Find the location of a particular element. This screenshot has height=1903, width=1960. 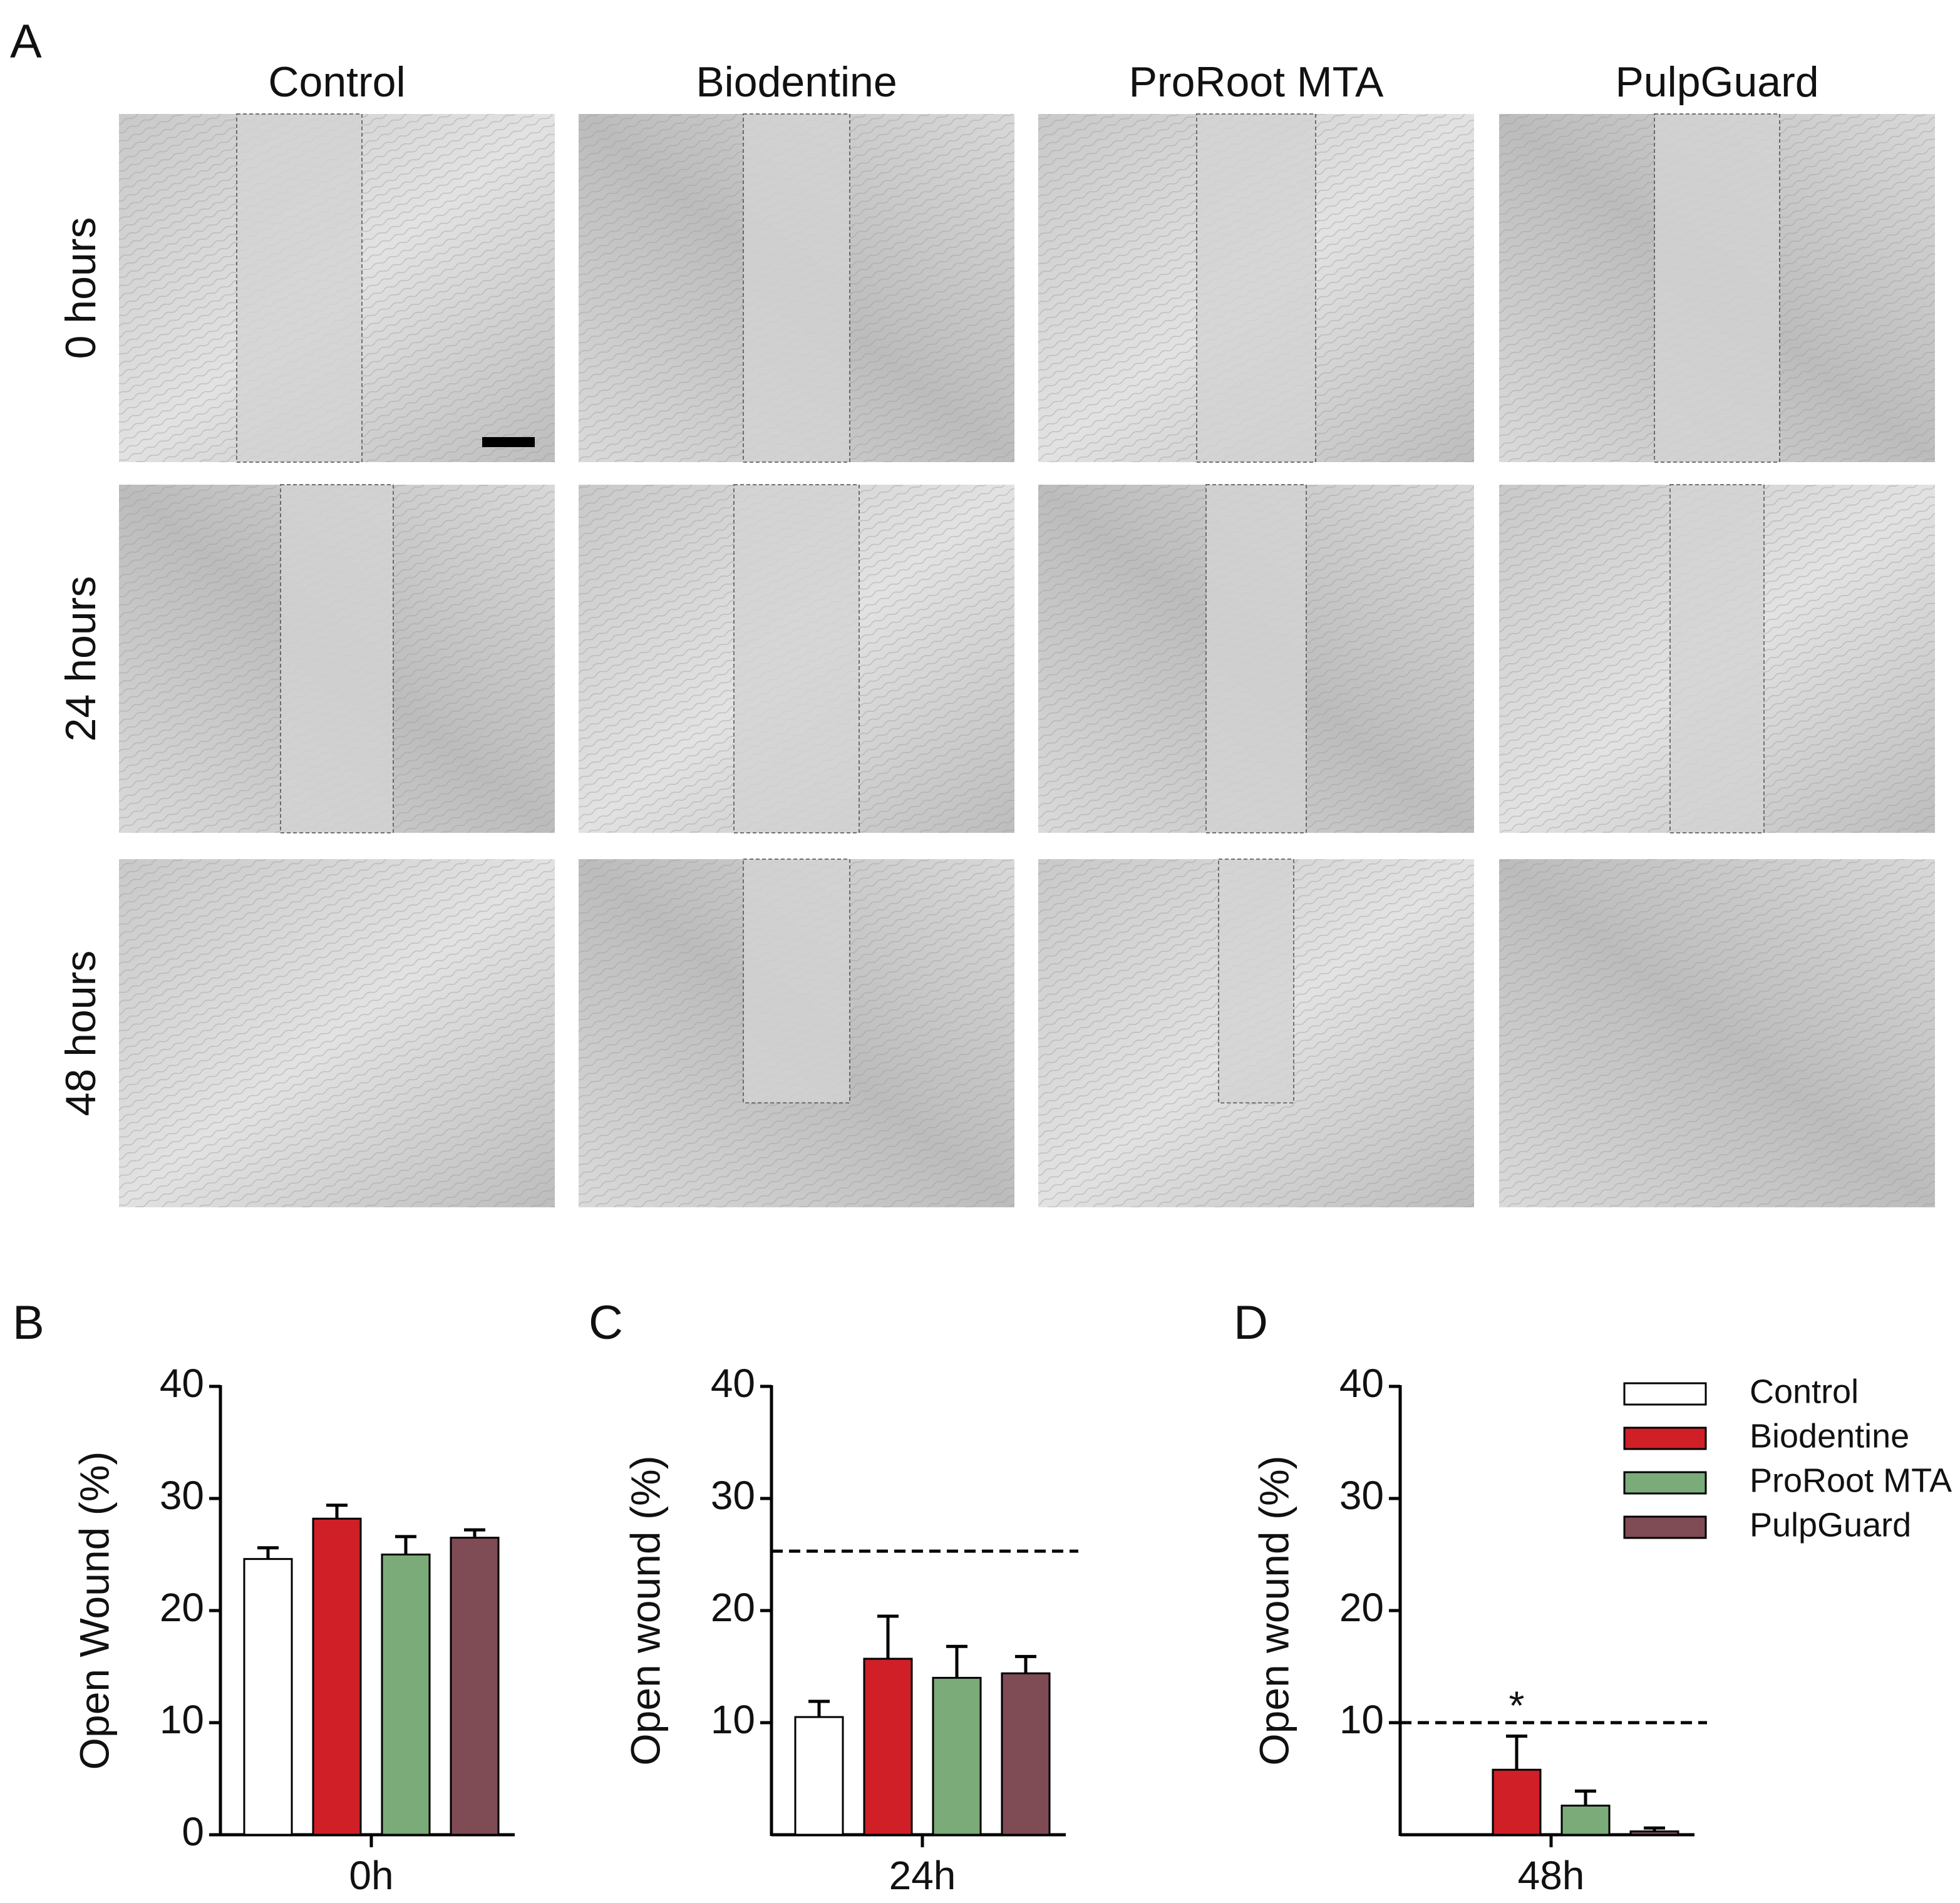

legend-label: PulpGuard is located at coordinates (1830, 1525).